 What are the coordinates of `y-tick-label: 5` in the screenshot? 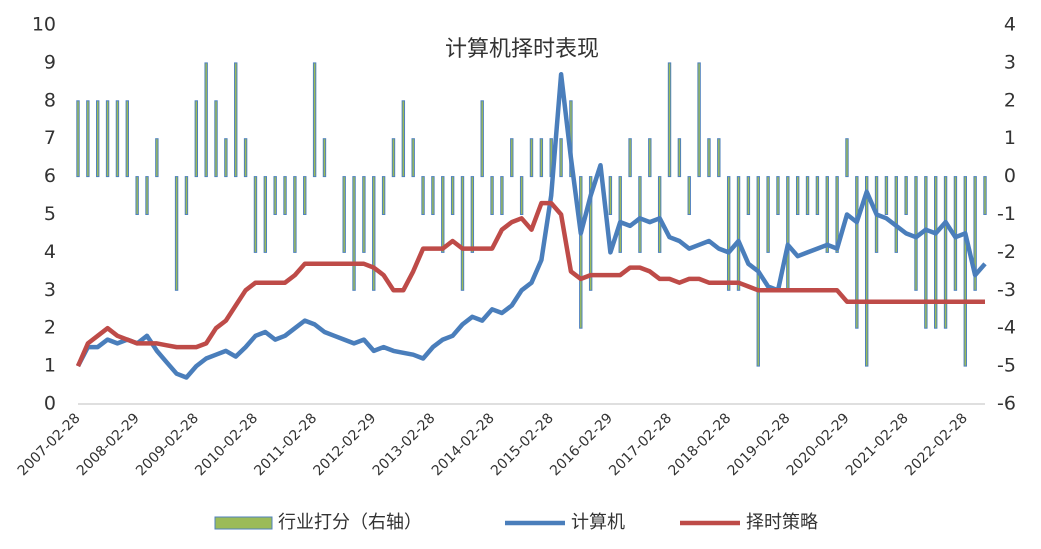 It's located at (50, 214).